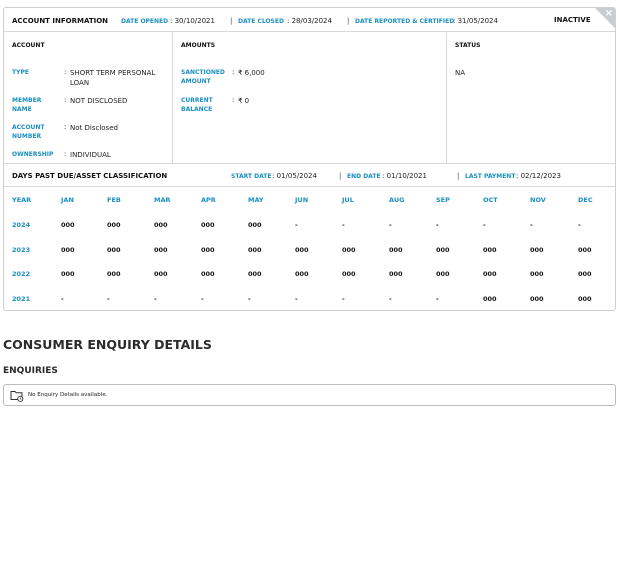 The image size is (622, 567). Describe the element at coordinates (608, 13) in the screenshot. I see `close-icon: ×` at that location.